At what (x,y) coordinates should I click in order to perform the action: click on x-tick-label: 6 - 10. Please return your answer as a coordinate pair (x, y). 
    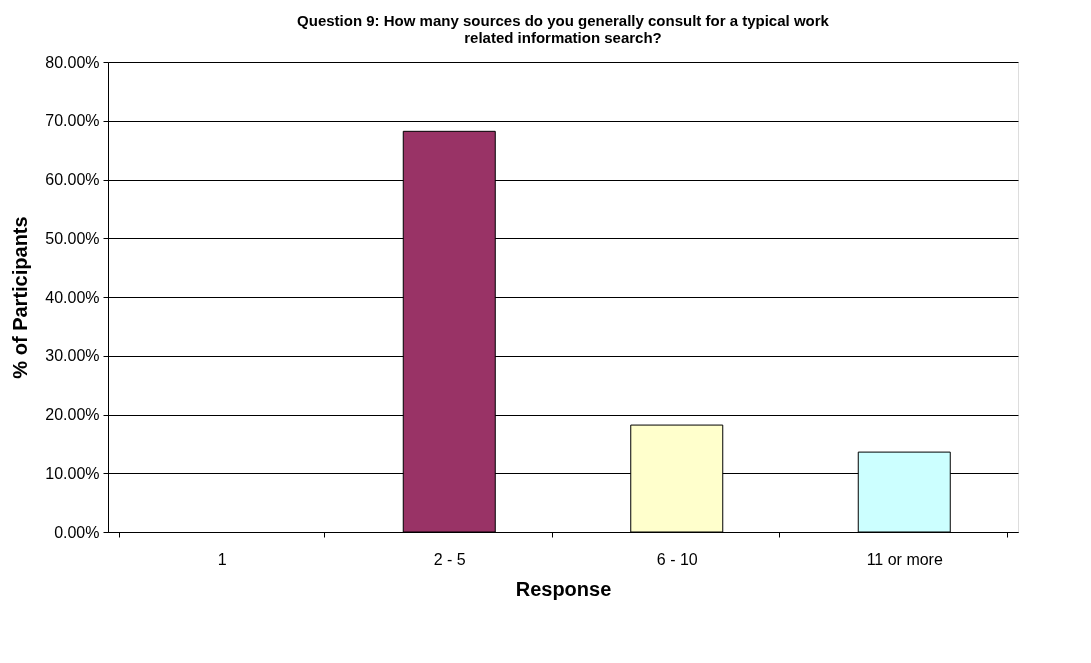
    Looking at the image, I should click on (677, 559).